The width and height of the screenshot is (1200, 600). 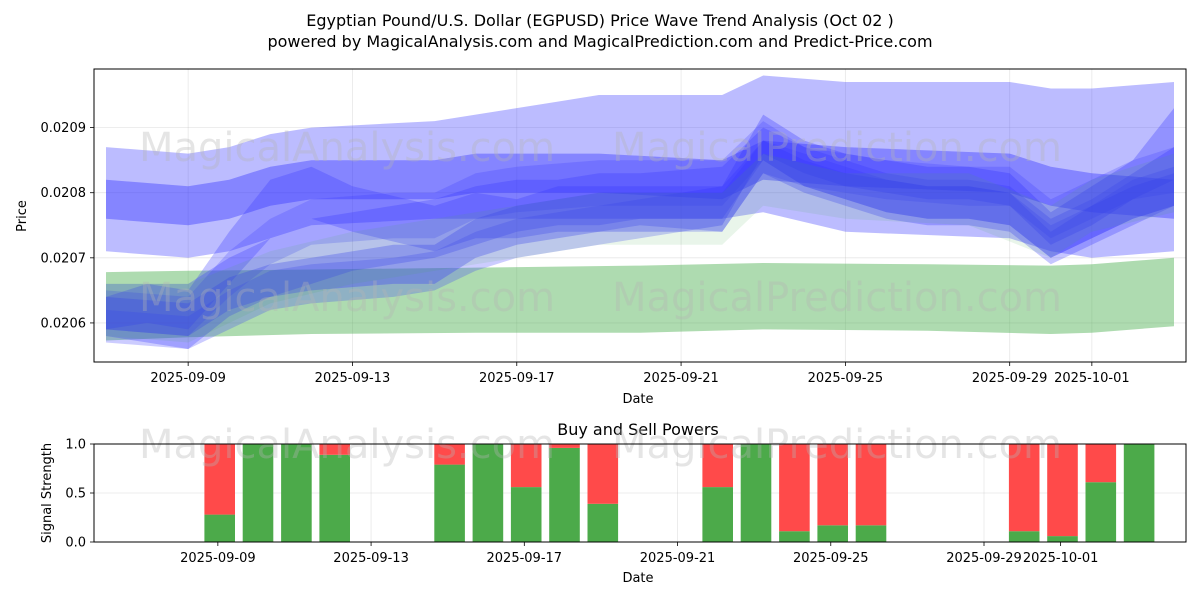 What do you see at coordinates (1092, 378) in the screenshot?
I see `price-x-tick-label: 2025-10-01` at bounding box center [1092, 378].